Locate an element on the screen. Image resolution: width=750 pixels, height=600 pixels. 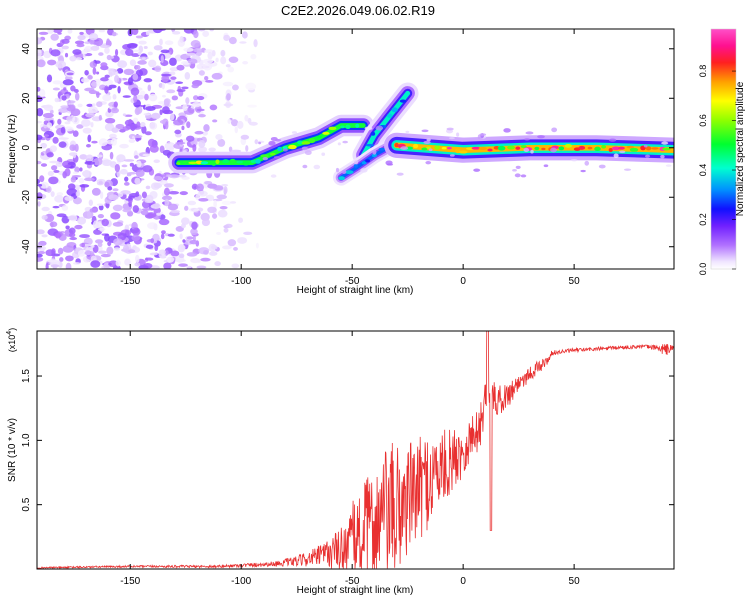
y-tick-label: 0.5 is located at coordinates (26, 504).